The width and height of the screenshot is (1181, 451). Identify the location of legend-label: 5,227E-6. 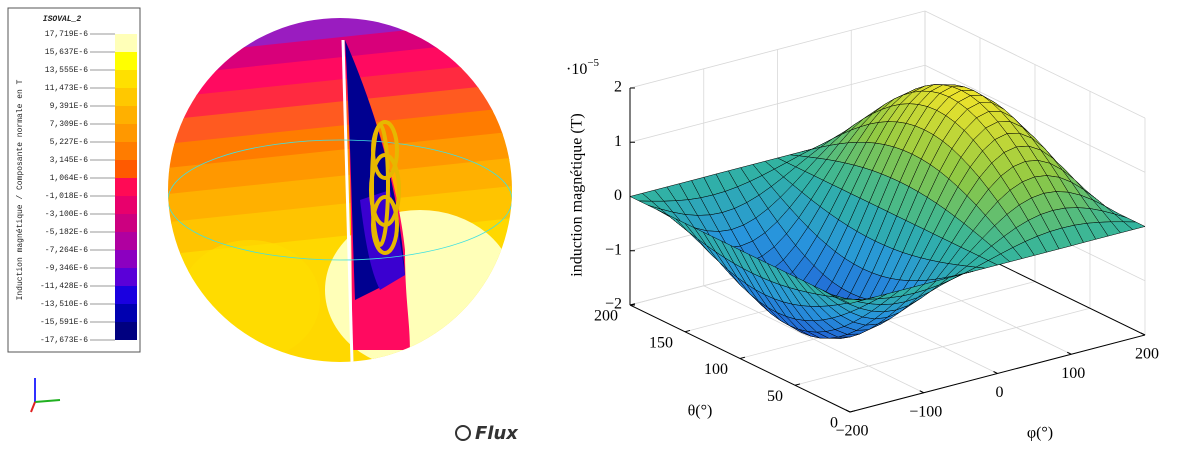
(69, 142).